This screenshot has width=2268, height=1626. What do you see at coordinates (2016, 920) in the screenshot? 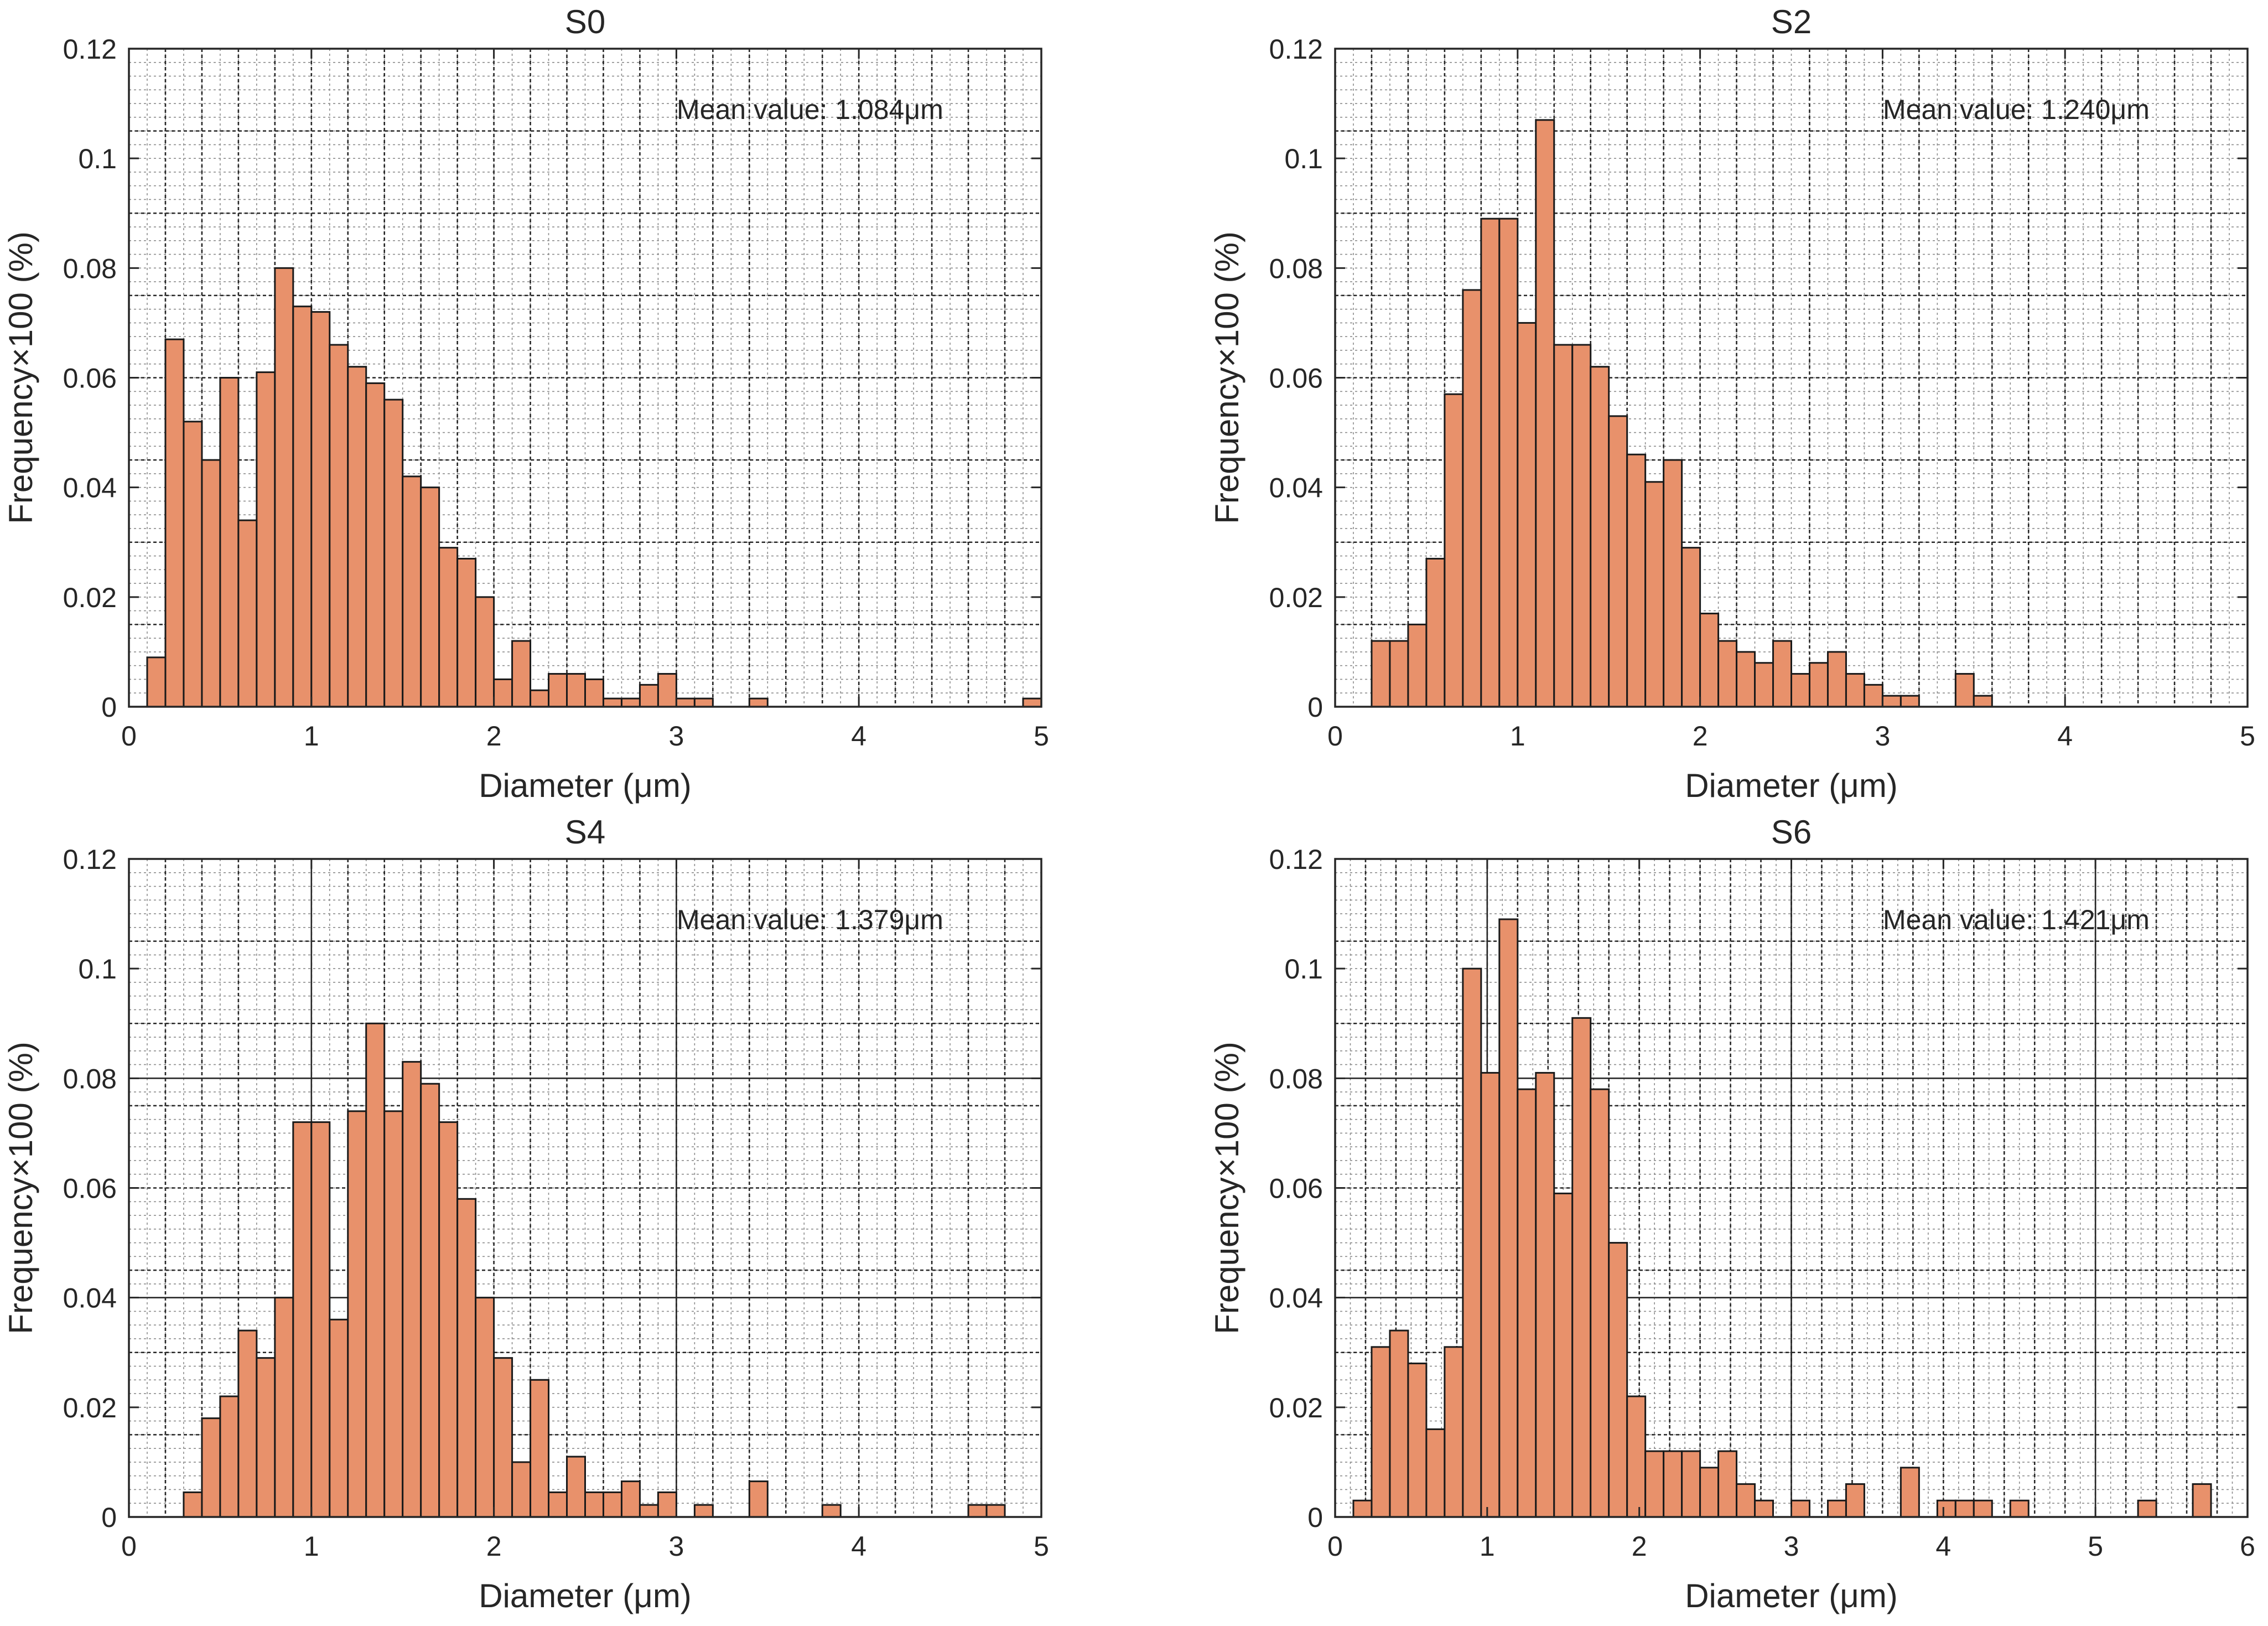
I see `mean-value-annotation: Mean value: 1.421μm` at bounding box center [2016, 920].